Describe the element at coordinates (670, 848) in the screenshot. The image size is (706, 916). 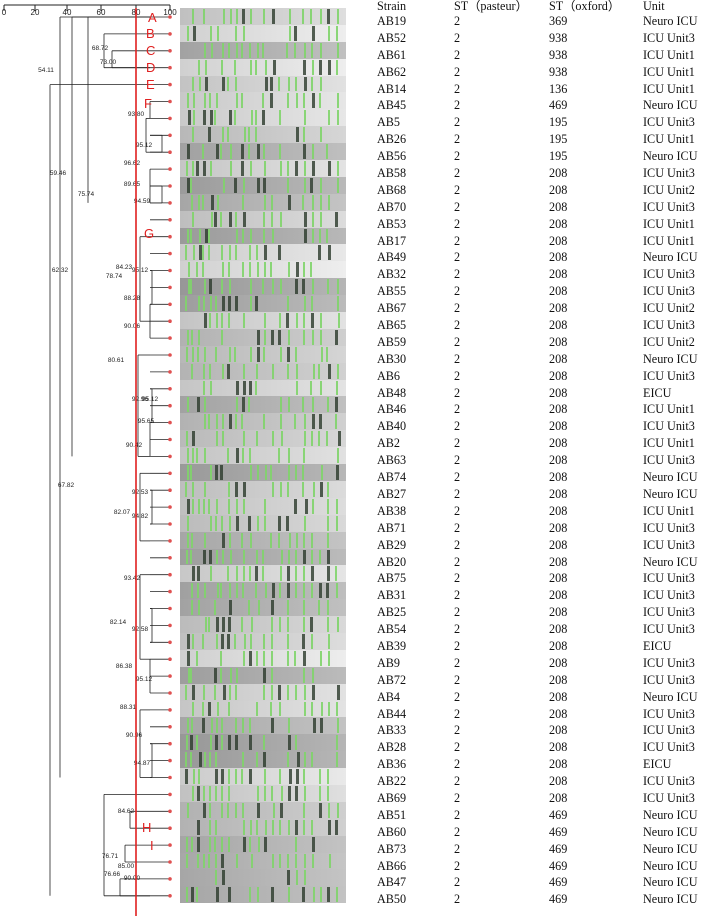
I see `unit-cell: Neuro ICU` at that location.